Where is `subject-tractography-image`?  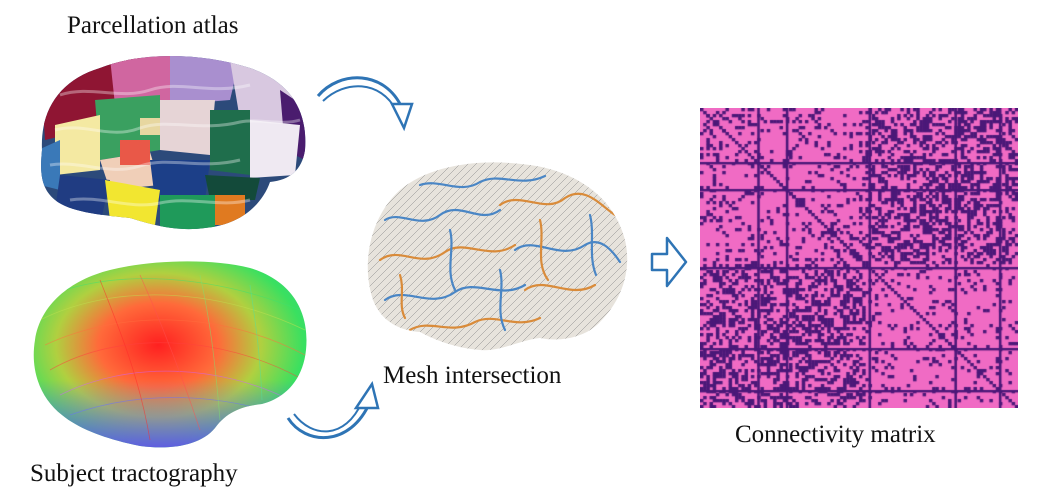
subject-tractography-image is located at coordinates (170, 354).